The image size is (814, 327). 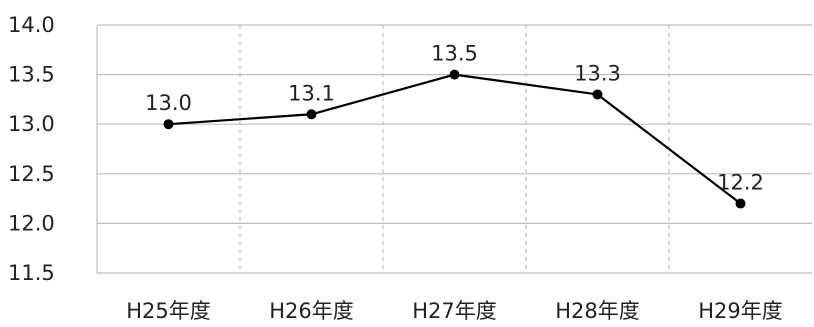 I want to click on data-label: 12.2, so click(x=740, y=183).